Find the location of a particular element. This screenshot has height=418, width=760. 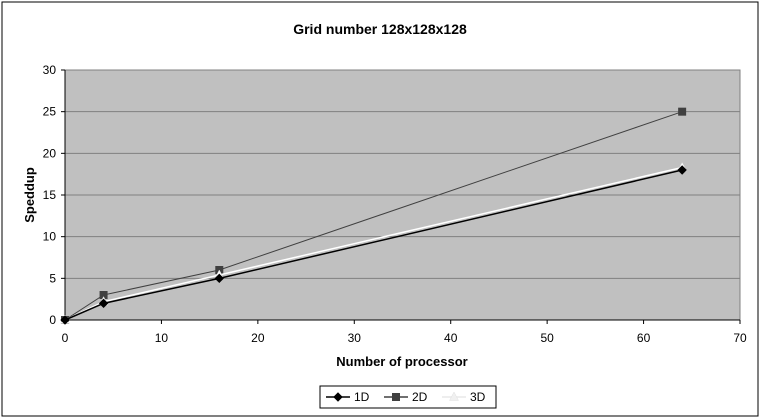

legend-item-2d: 2D is located at coordinates (406, 397).